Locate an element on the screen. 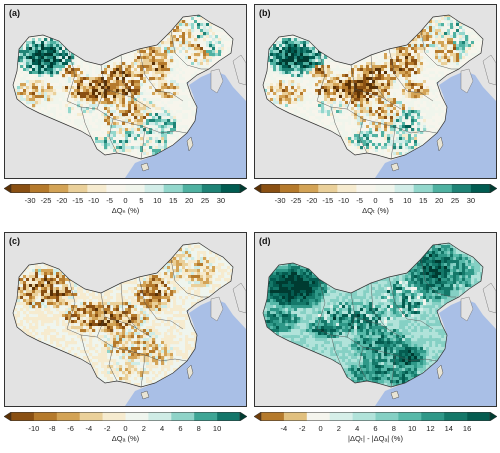 This screenshot has height=453, width=500. colorbar-ticks: -10 -8 -6 -4 -2 0 2 4 6 8 10 is located at coordinates (125, 429).